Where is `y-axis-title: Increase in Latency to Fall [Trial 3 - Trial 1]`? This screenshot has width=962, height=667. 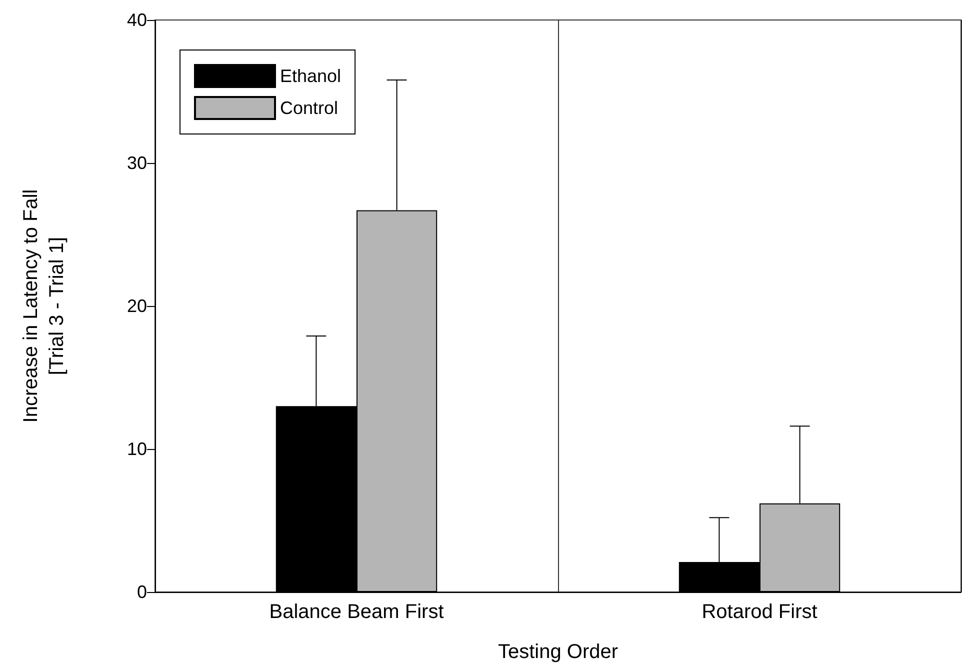
y-axis-title: Increase in Latency to Fall [Trial 3 - Trial 1] is located at coordinates (44, 306).